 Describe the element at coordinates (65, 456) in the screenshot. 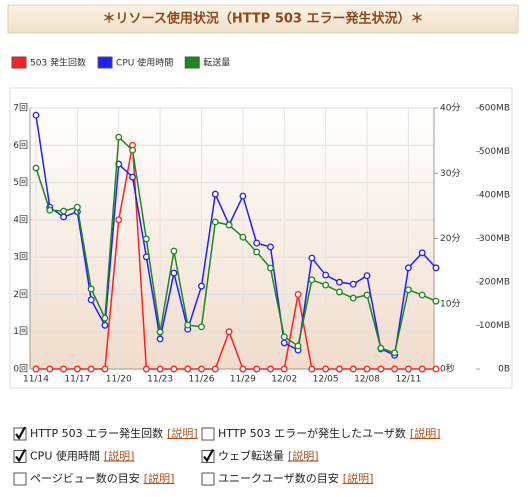

I see `option-label: CPU 使用時間` at that location.